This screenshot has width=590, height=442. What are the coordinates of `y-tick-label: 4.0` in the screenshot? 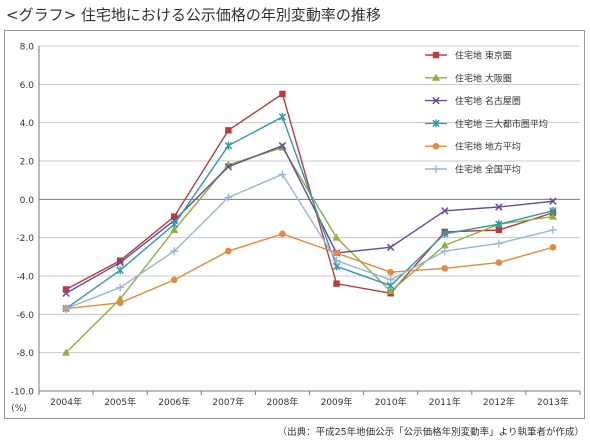 It's located at (27, 124).